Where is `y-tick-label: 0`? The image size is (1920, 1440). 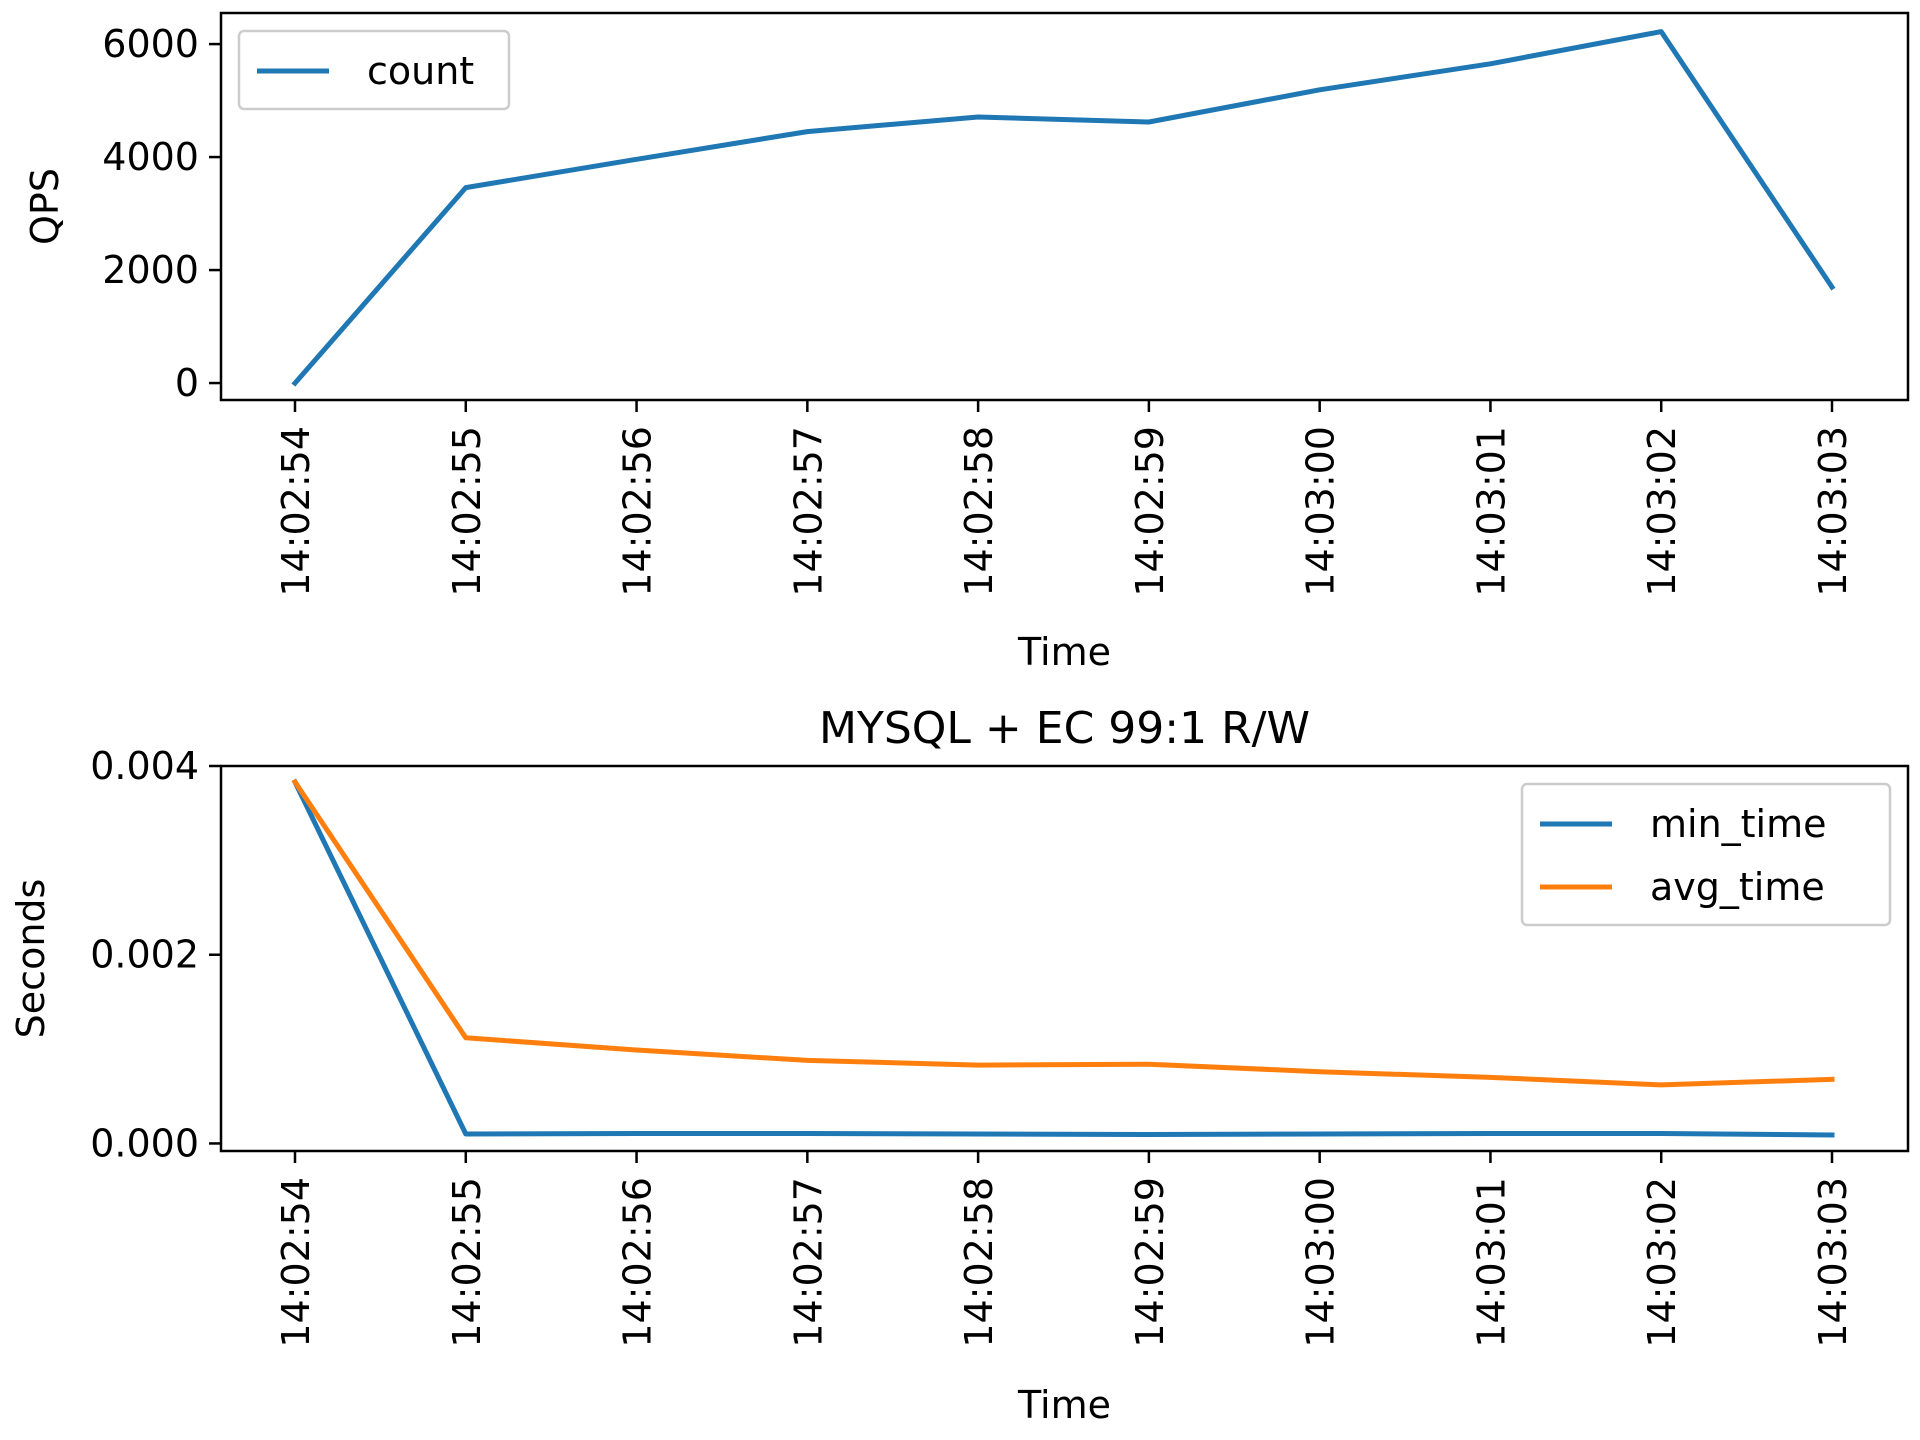 y-tick-label: 0 is located at coordinates (187, 383).